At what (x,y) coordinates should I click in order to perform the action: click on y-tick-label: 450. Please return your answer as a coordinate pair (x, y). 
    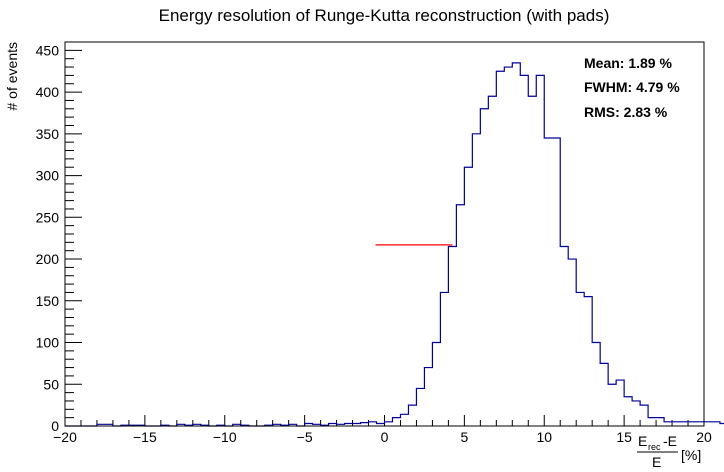
    Looking at the image, I should click on (48, 50).